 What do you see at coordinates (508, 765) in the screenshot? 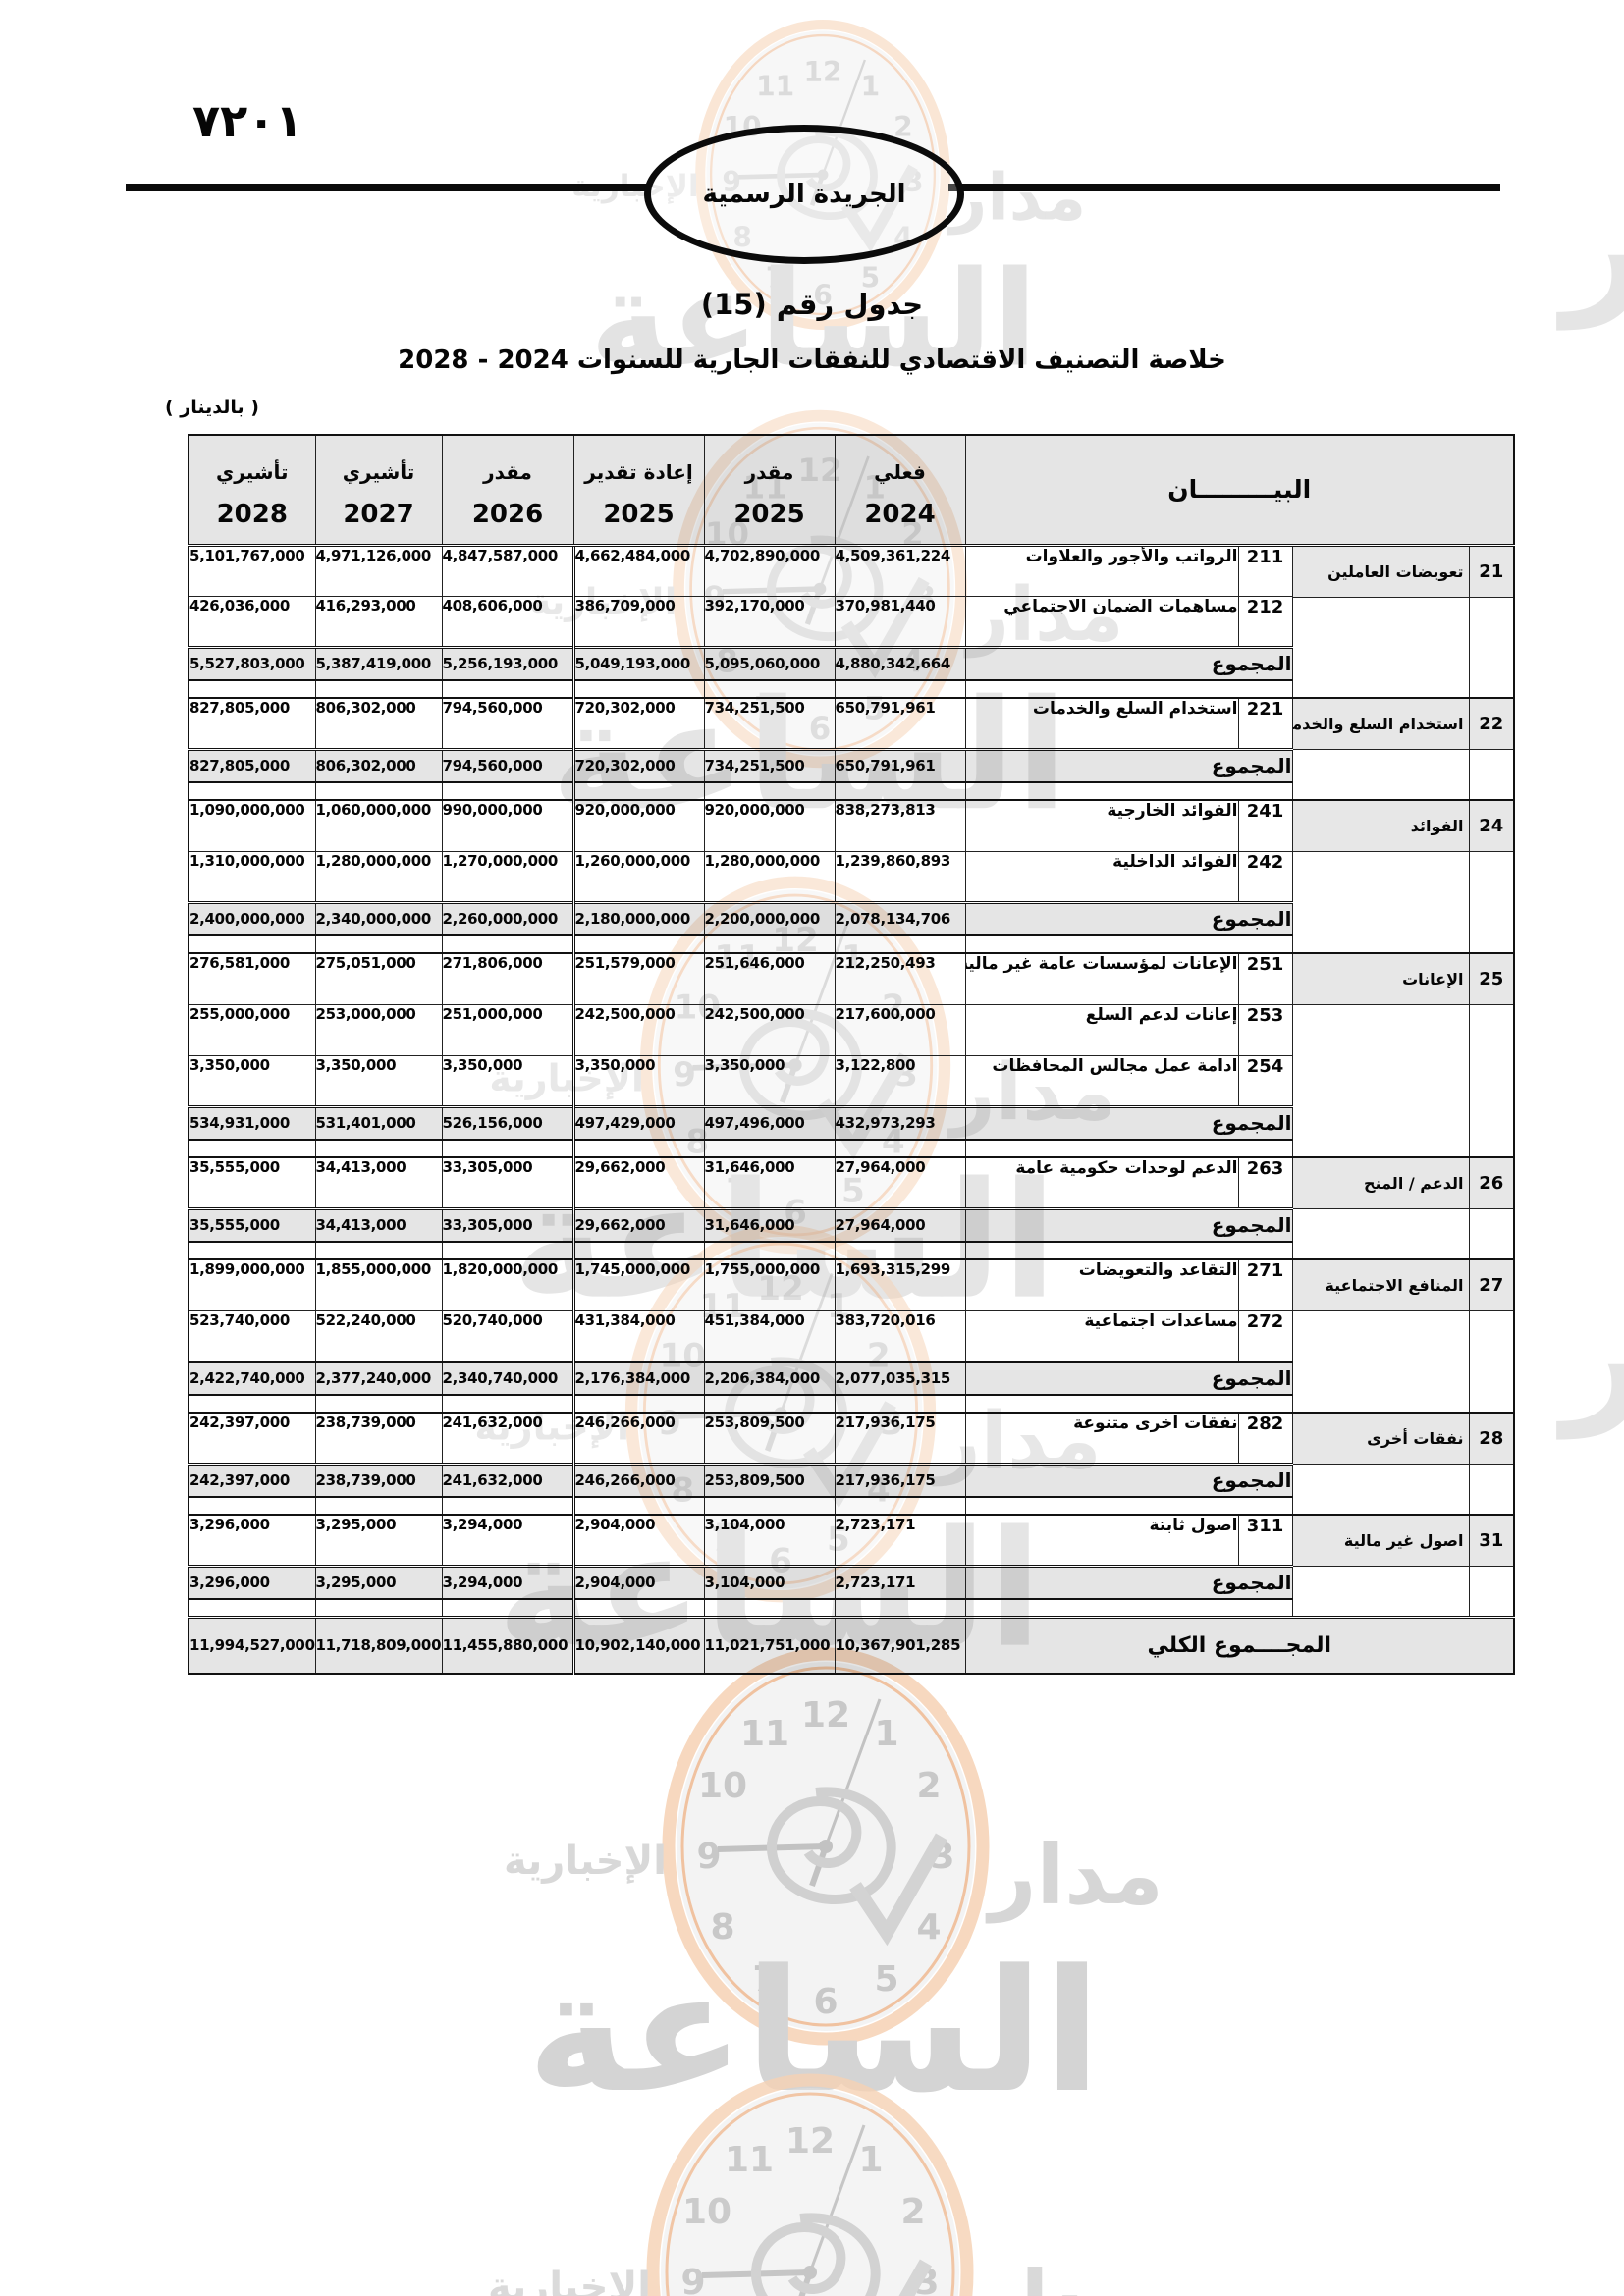
I see `total-value-cell: 794,560,000` at bounding box center [508, 765].